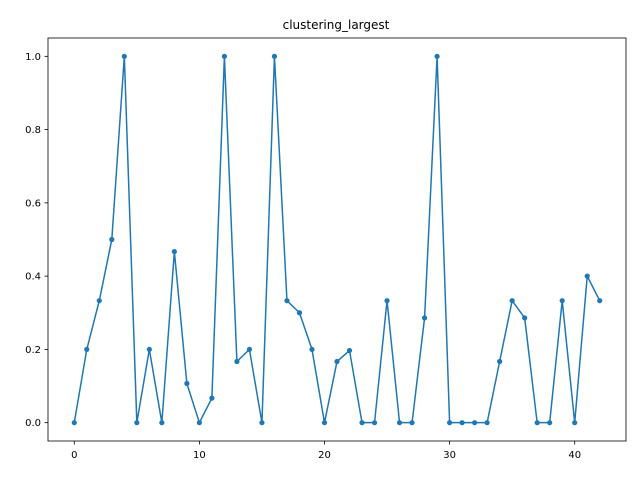  Describe the element at coordinates (33, 203) in the screenshot. I see `y-tick-label: 0.6` at that location.